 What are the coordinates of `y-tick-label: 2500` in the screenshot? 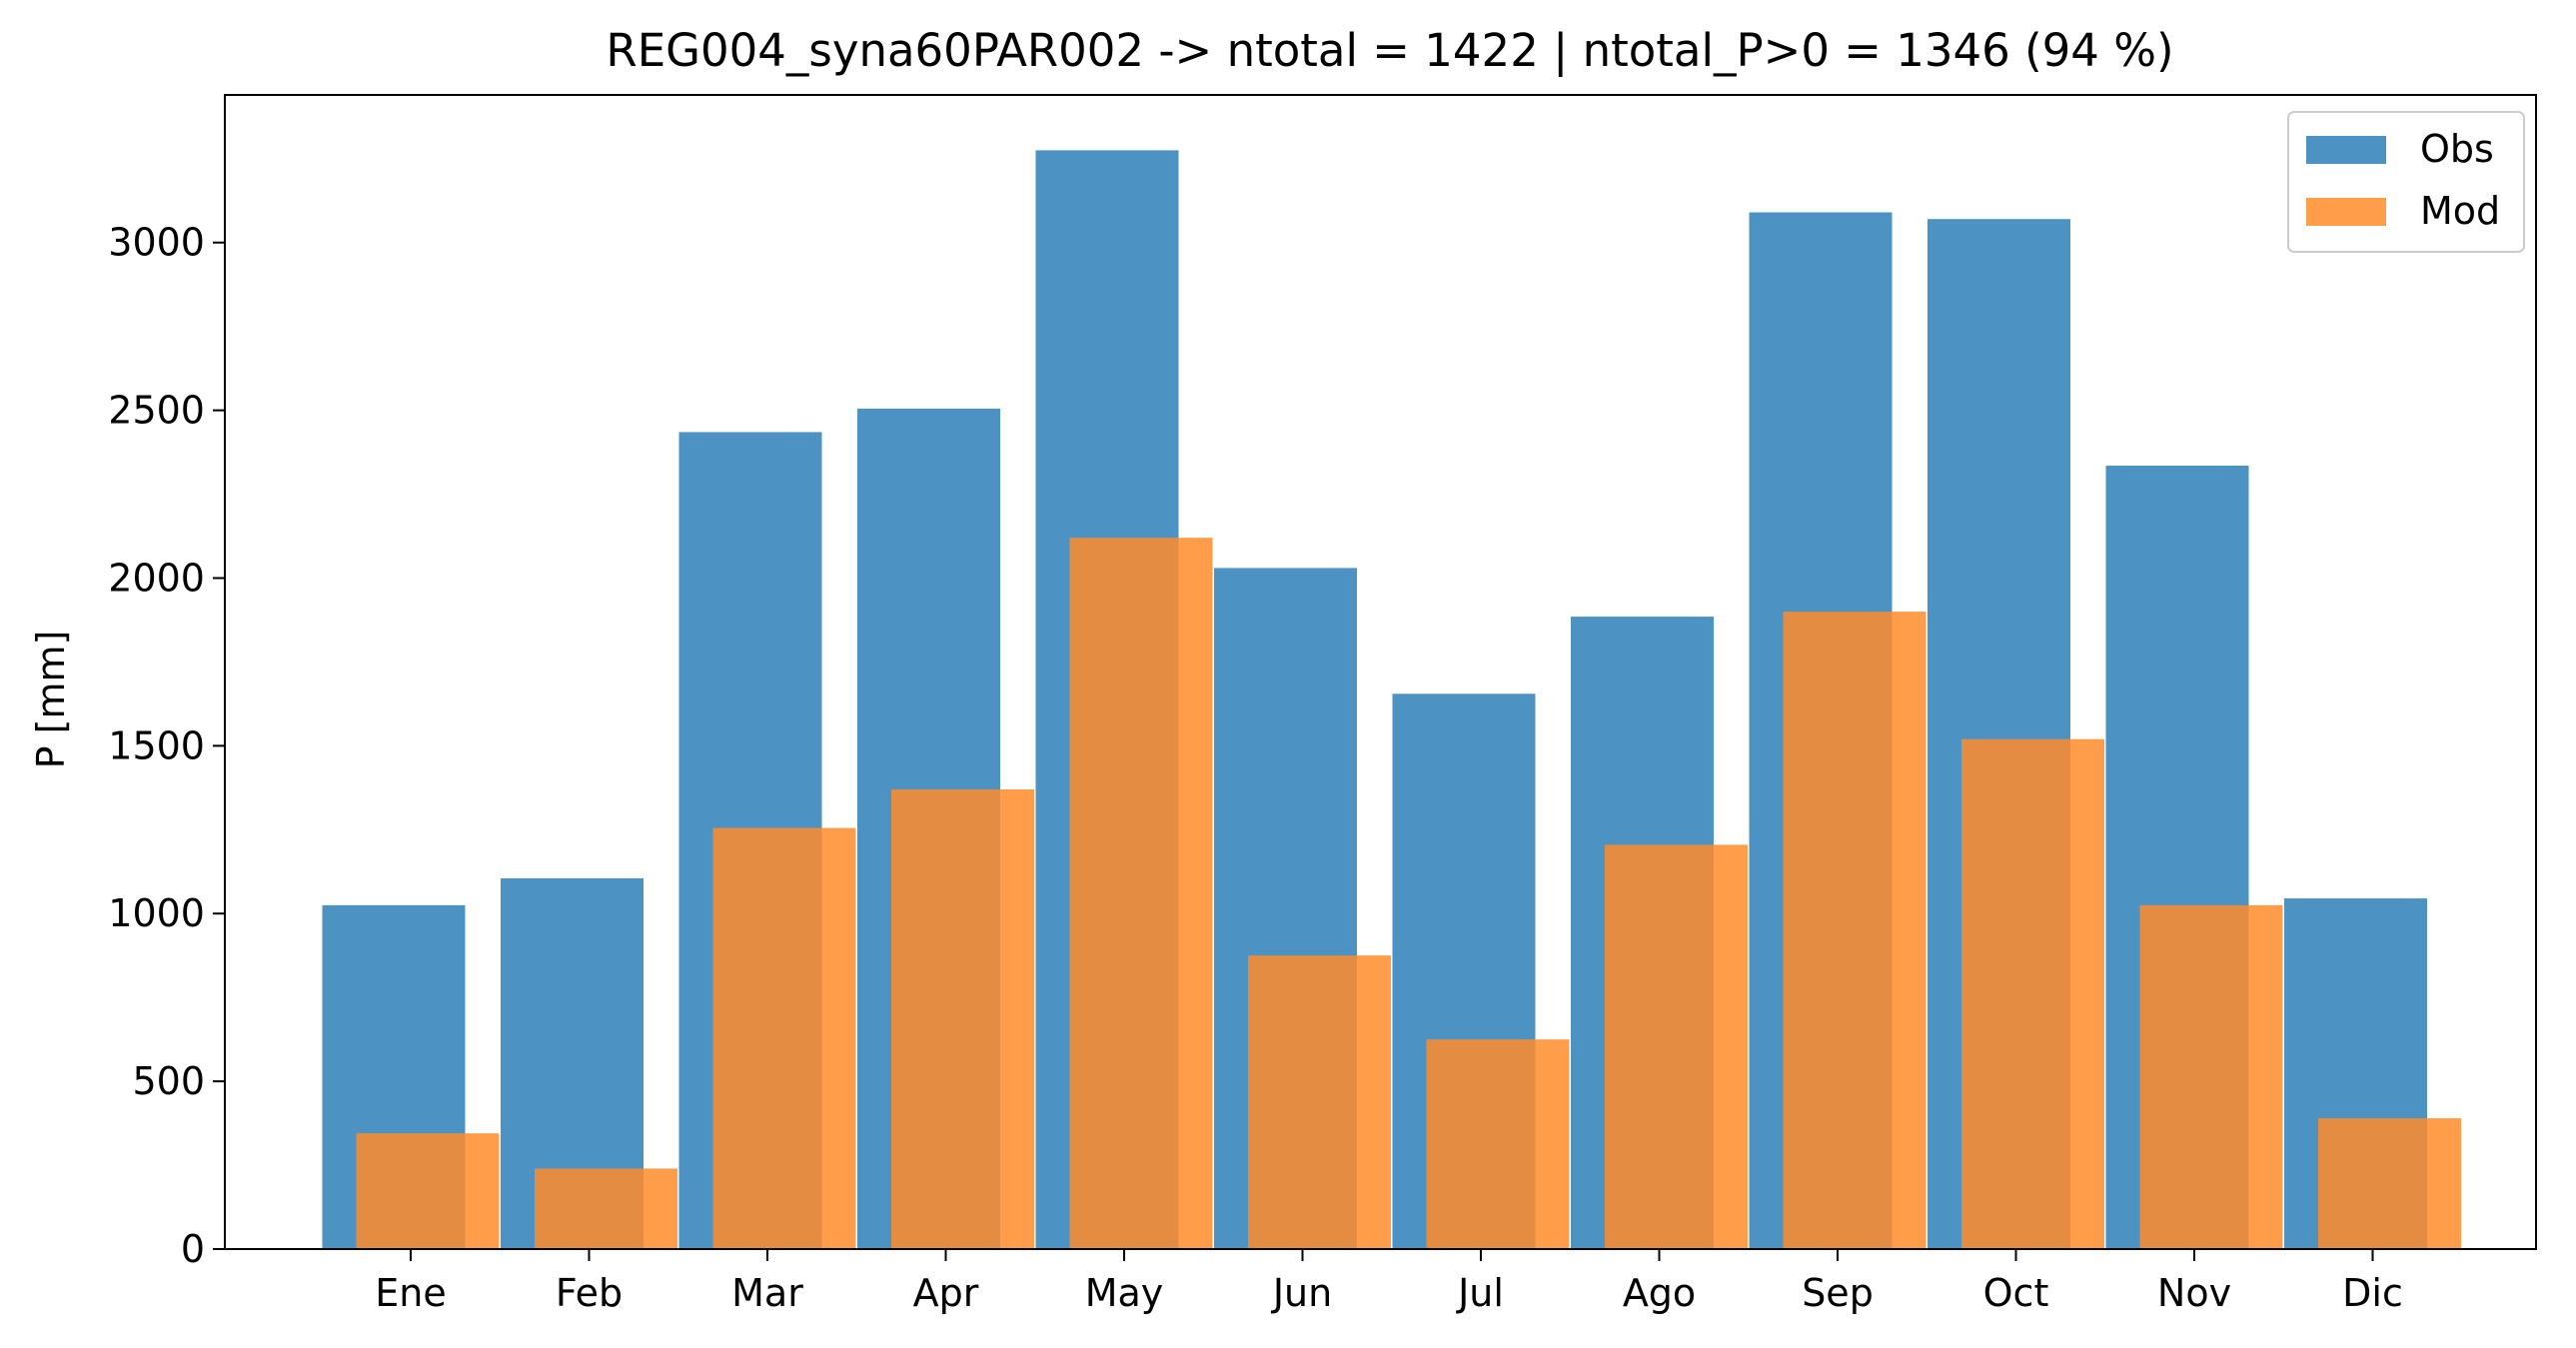 It's located at (156, 411).